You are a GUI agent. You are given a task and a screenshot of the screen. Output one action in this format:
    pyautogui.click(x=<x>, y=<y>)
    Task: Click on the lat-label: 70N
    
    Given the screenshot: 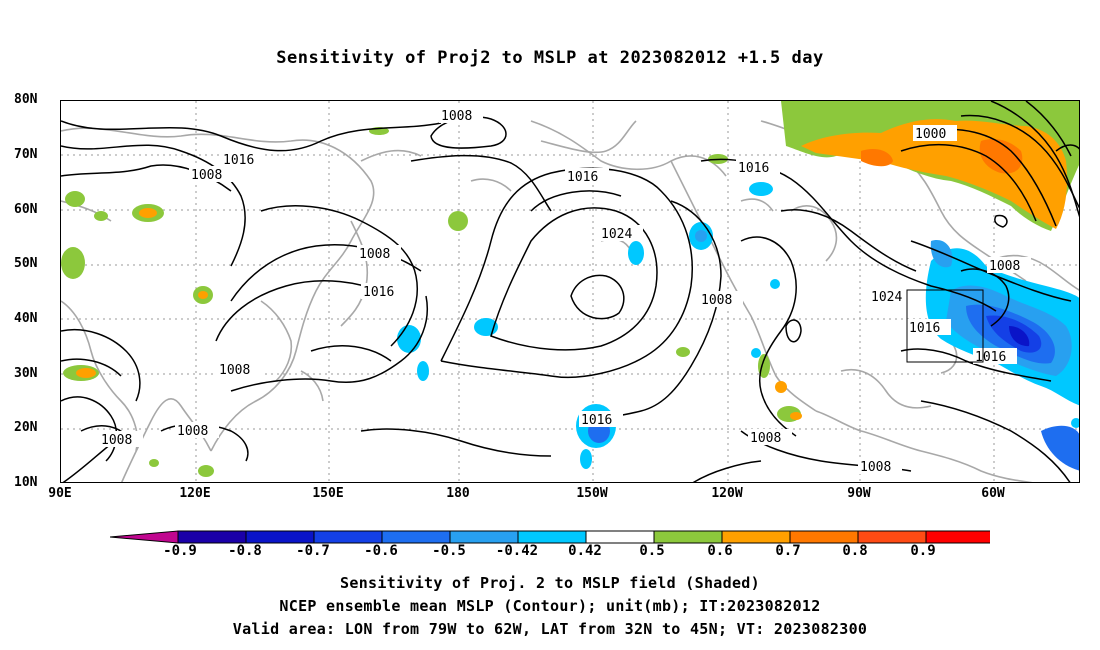 What is the action you would take?
    pyautogui.click(x=26, y=154)
    